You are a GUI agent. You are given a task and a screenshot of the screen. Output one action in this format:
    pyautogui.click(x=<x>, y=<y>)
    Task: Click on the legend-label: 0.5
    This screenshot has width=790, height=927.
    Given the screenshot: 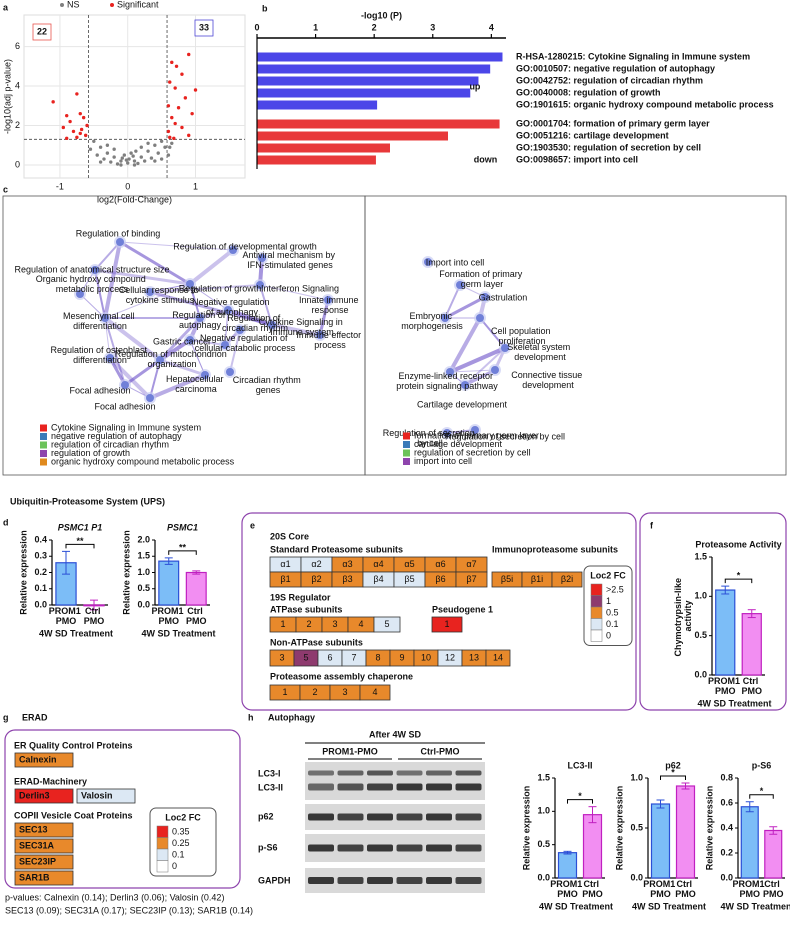 What is the action you would take?
    pyautogui.click(x=612, y=612)
    